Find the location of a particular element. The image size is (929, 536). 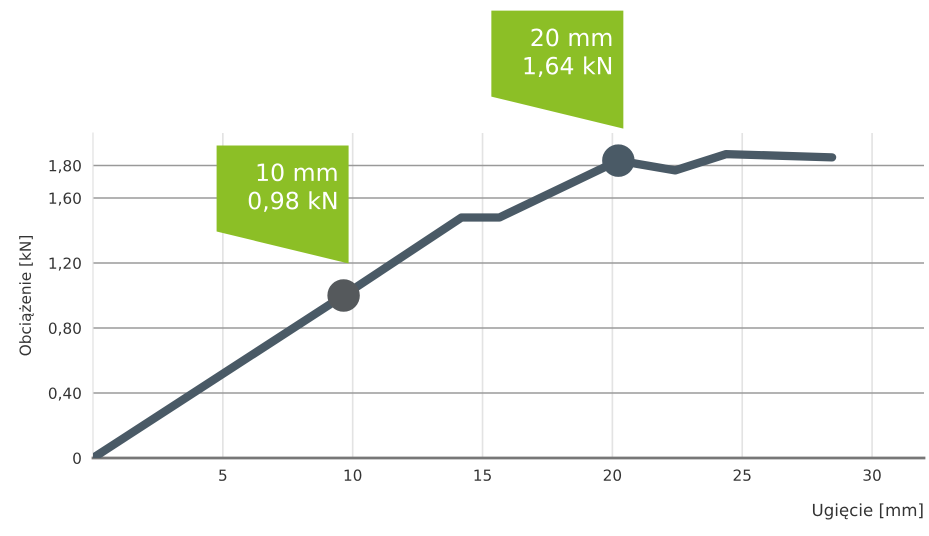

y-tick-label: 1,20 is located at coordinates (65, 264).